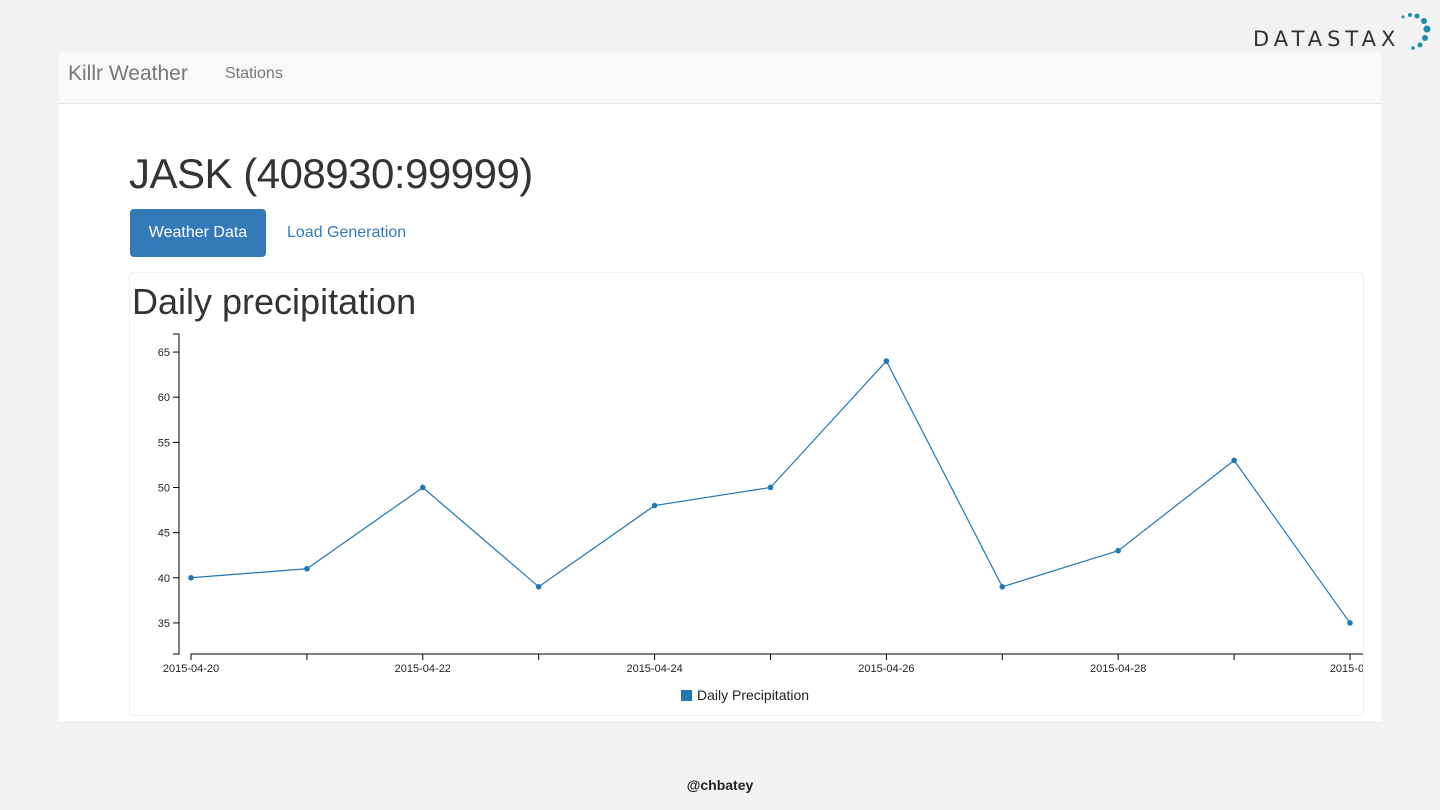  Describe the element at coordinates (886, 669) in the screenshot. I see `x-tick-label: 2015-04-26` at that location.